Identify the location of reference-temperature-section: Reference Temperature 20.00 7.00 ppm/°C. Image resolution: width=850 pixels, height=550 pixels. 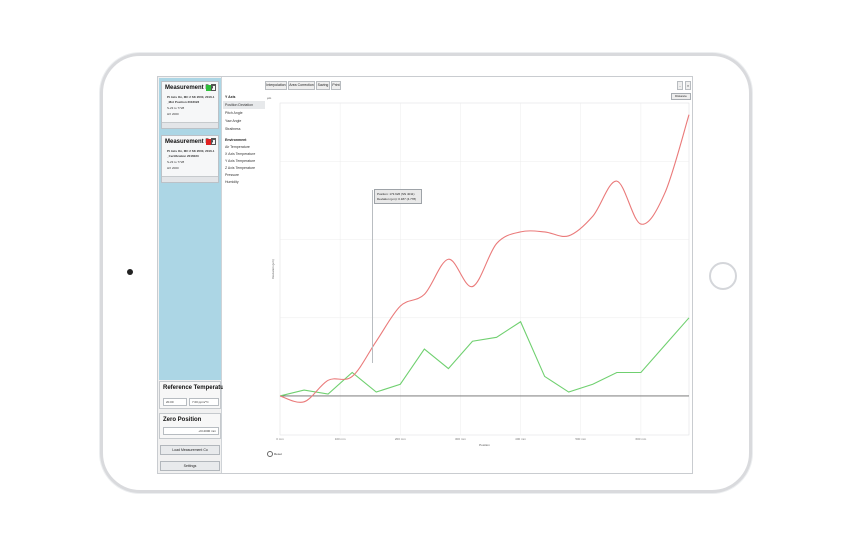
(194, 395).